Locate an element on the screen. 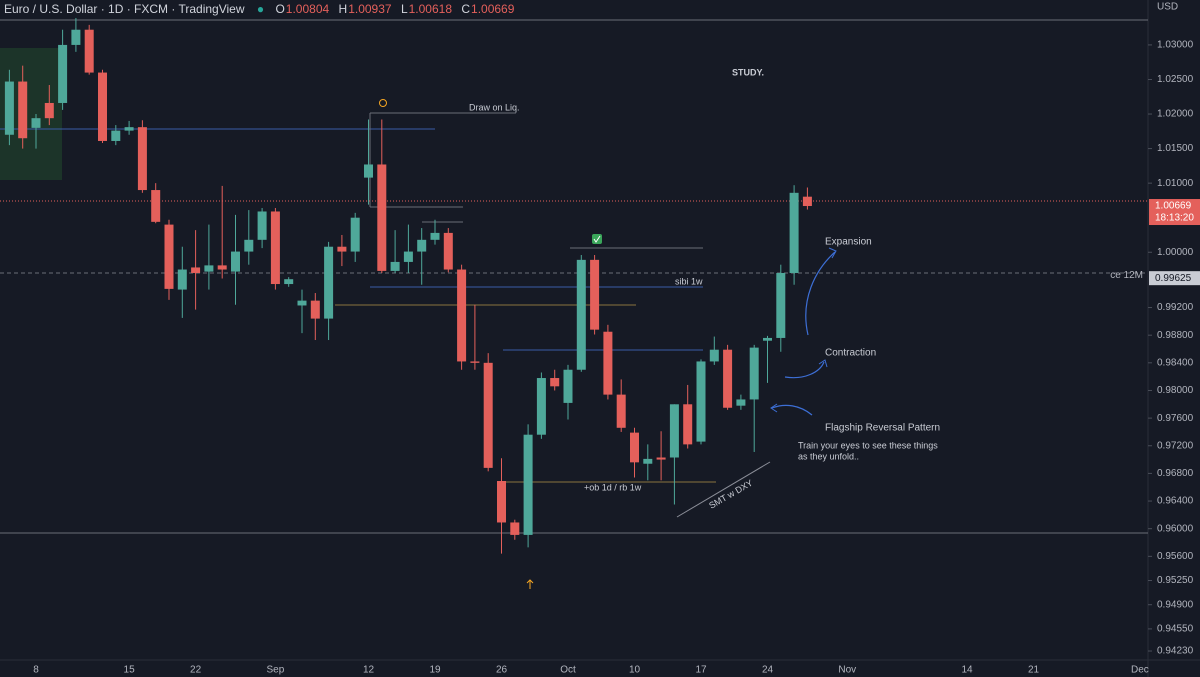 The image size is (1200, 677). y-tick-label: 1.03000 is located at coordinates (1175, 45).